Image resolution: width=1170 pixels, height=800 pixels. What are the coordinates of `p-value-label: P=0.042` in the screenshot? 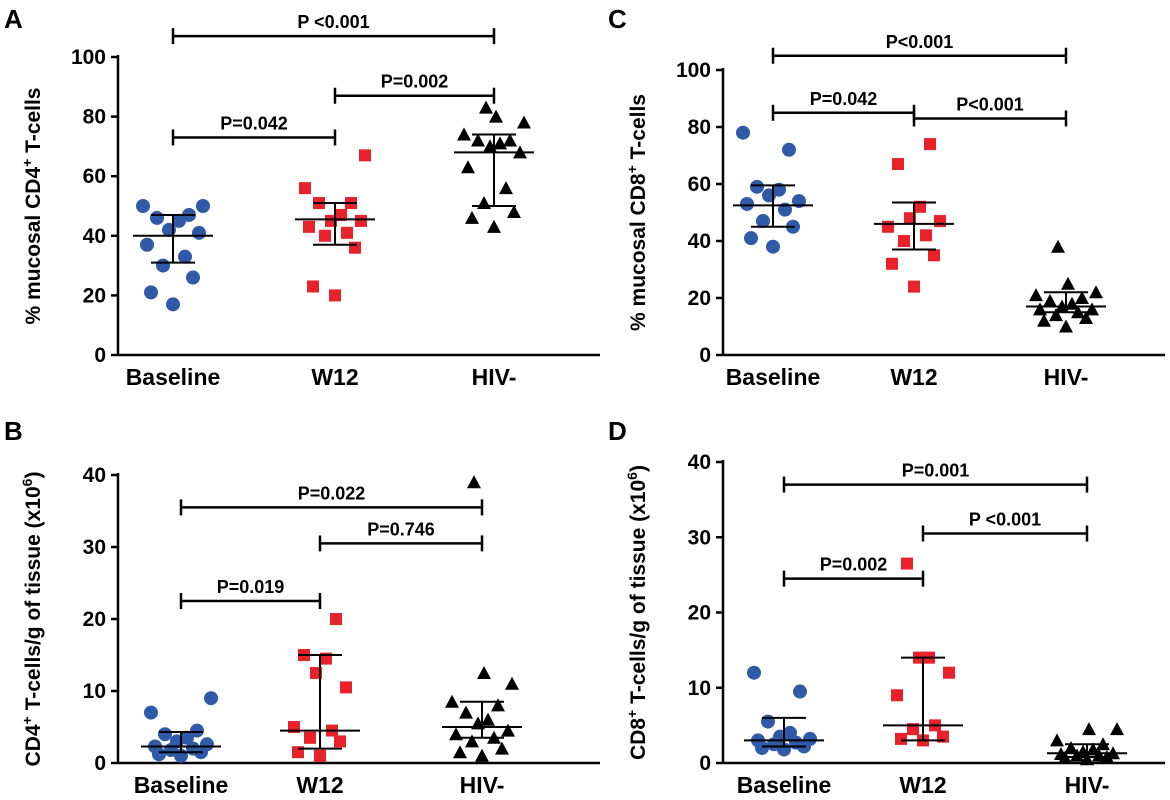 It's located at (254, 123).